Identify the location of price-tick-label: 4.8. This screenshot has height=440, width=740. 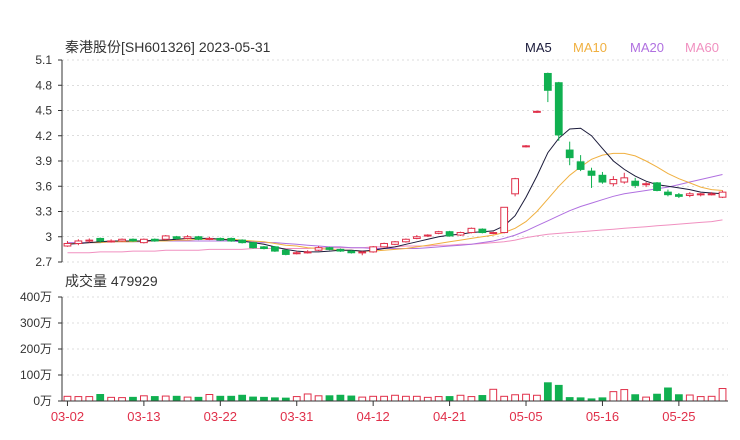
(43, 85).